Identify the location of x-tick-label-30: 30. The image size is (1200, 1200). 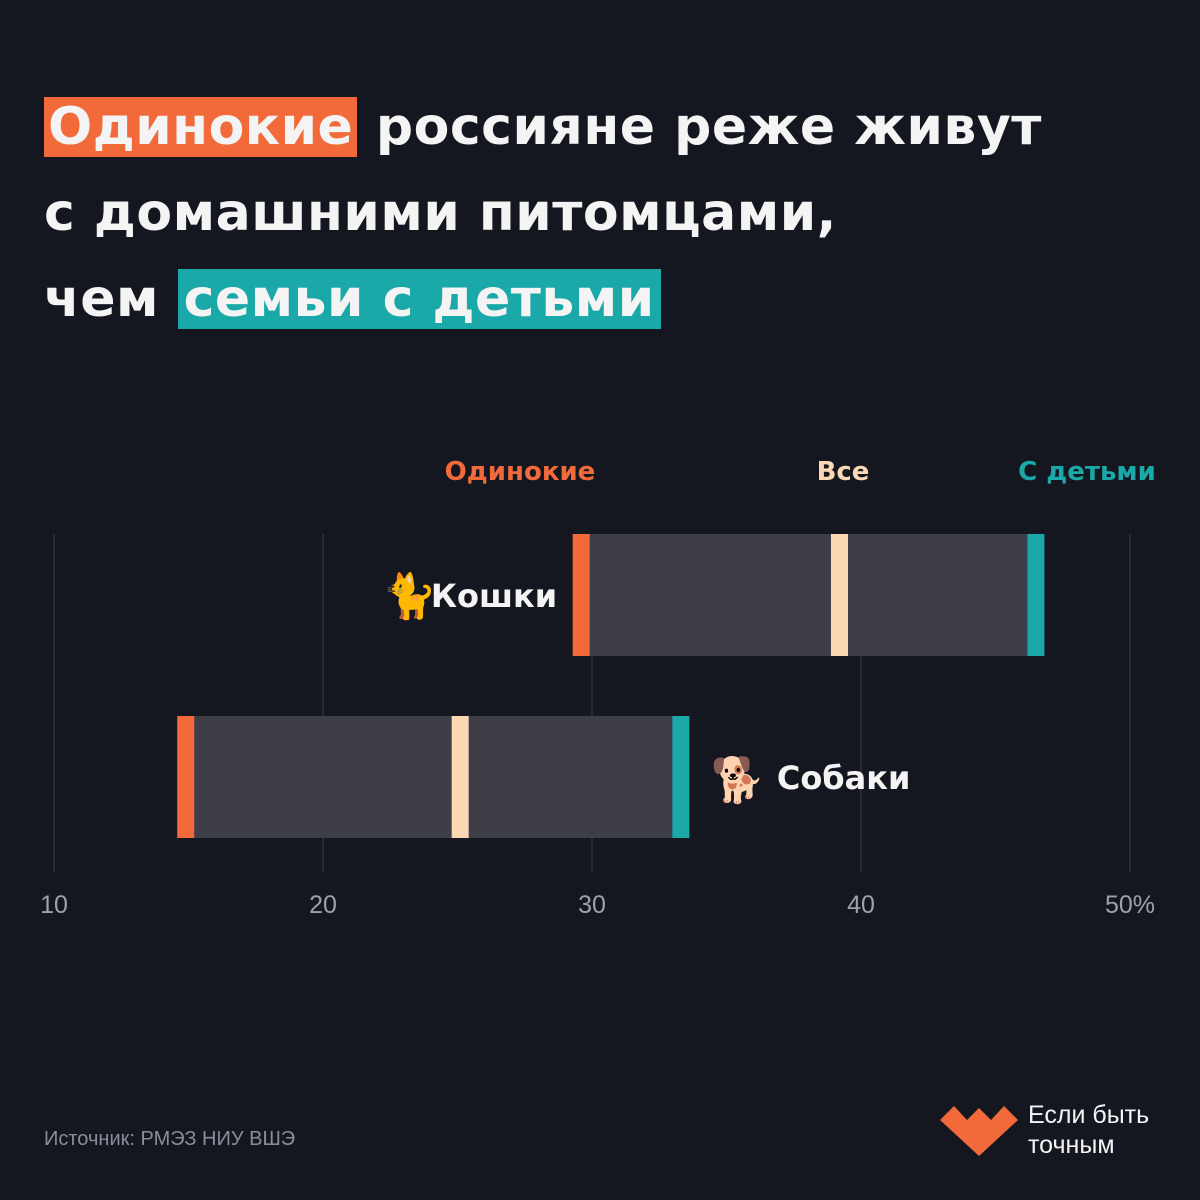
(592, 905).